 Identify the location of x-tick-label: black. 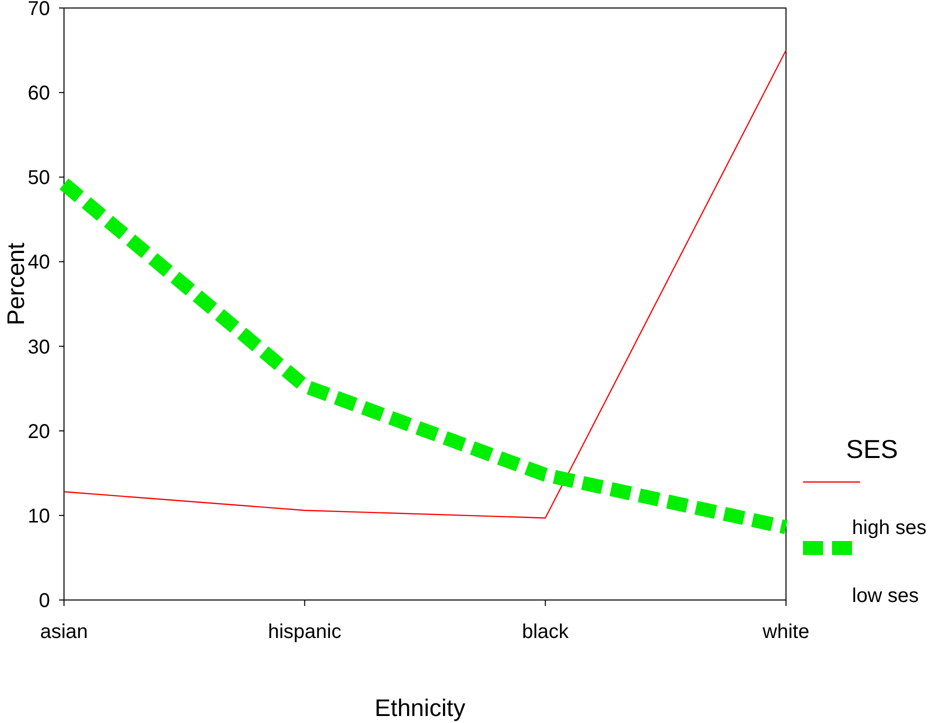
(546, 632).